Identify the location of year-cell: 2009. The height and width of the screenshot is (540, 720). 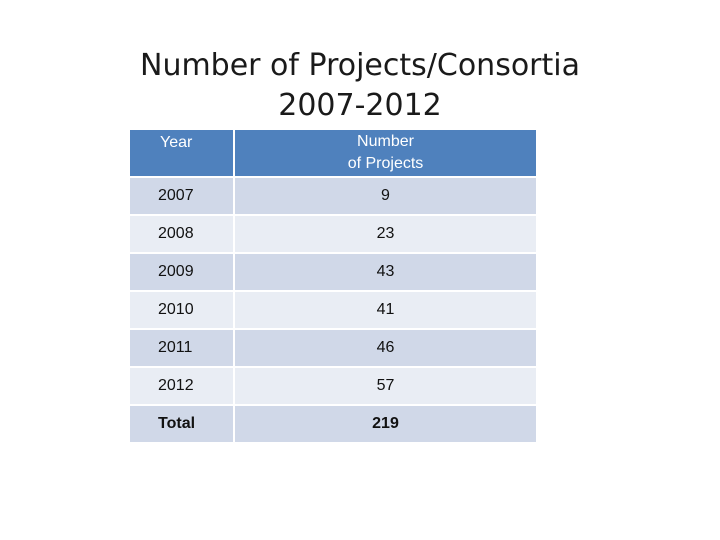
(181, 272).